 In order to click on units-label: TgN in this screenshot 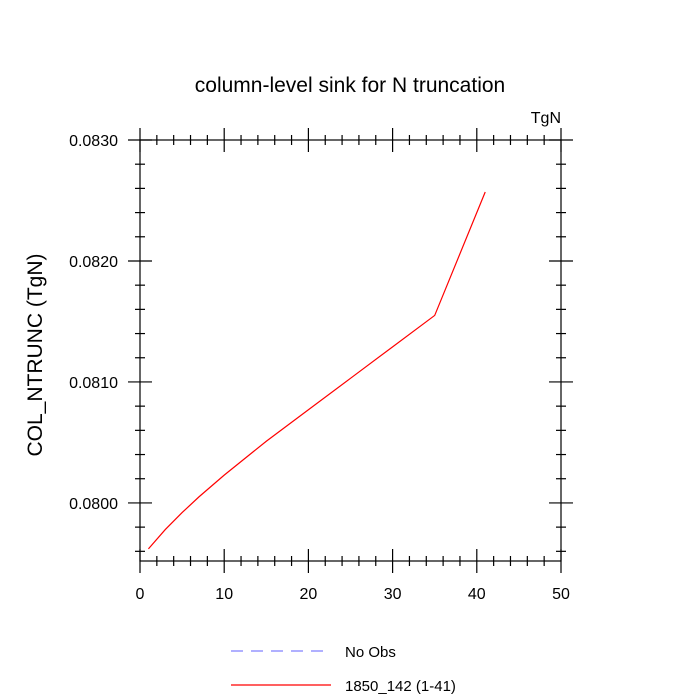, I will do `click(546, 118)`.